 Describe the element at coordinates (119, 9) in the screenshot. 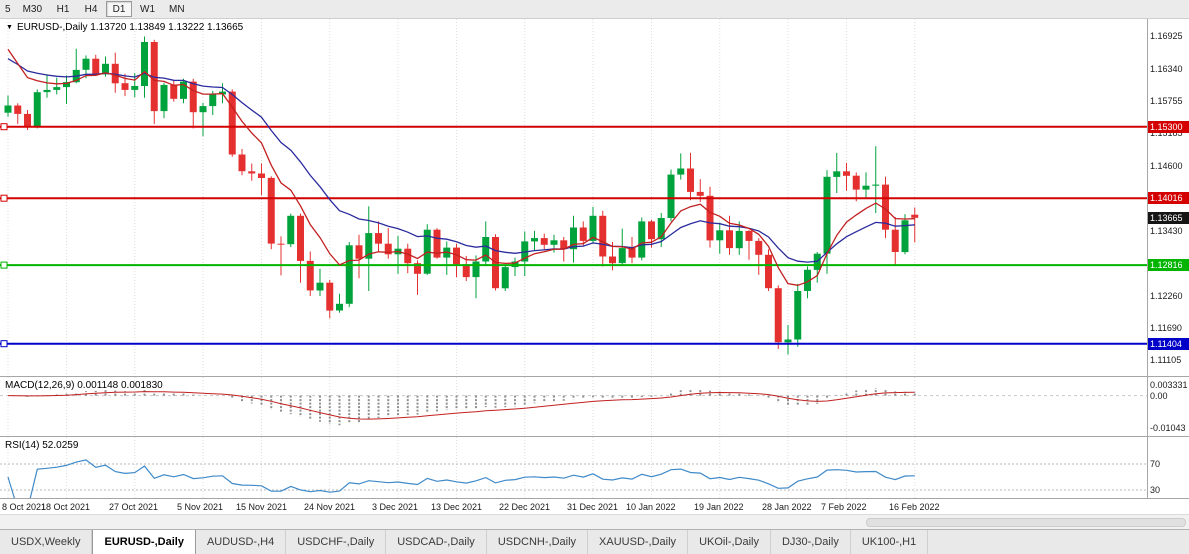

I see `timeframe-button-d1: D1` at that location.